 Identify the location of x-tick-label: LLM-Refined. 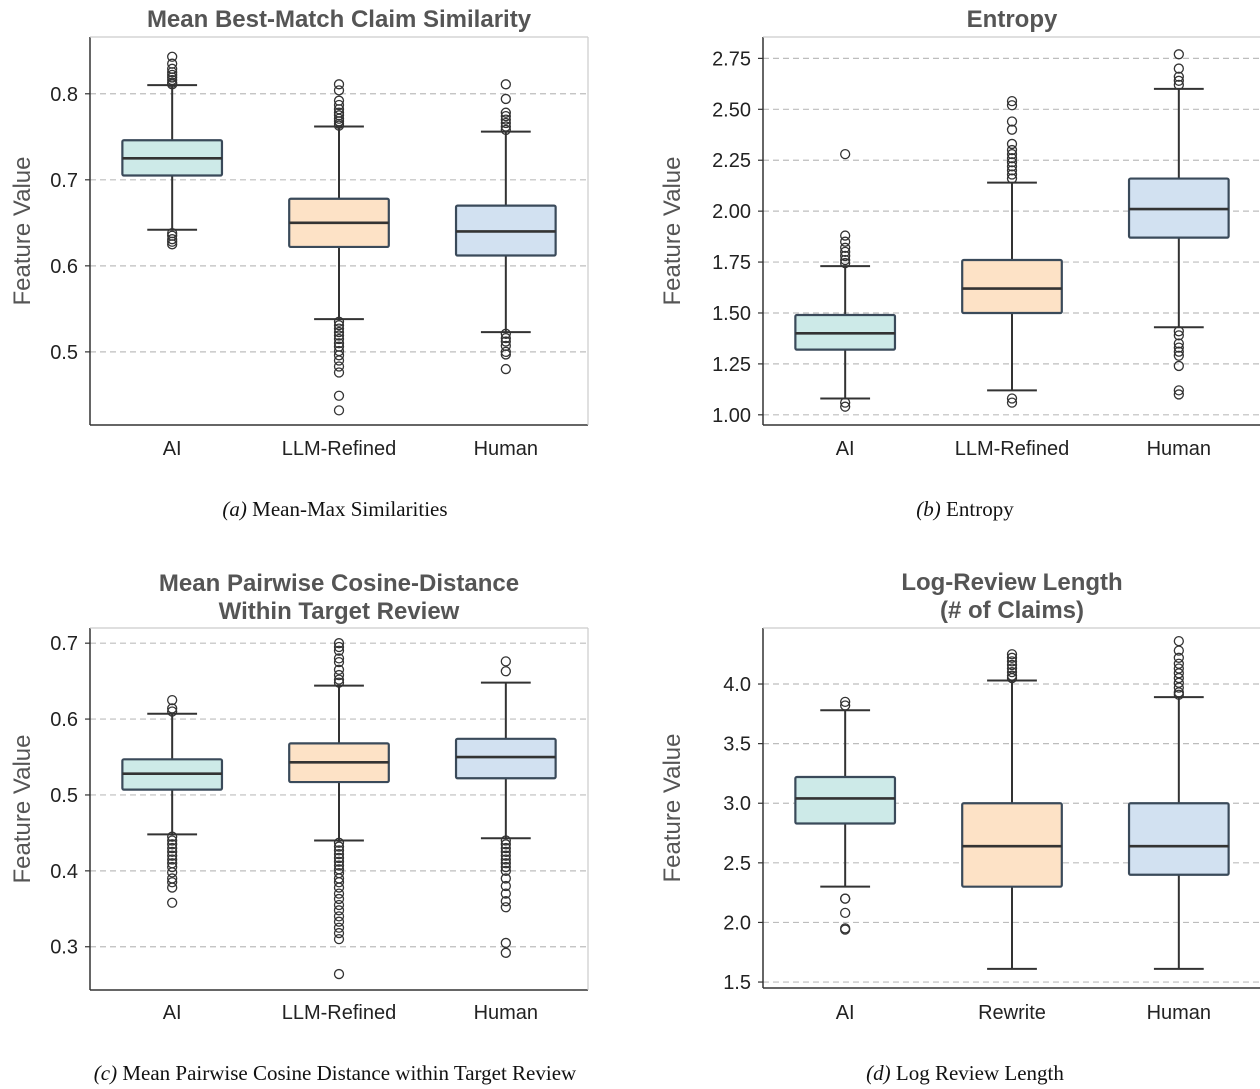
(339, 449).